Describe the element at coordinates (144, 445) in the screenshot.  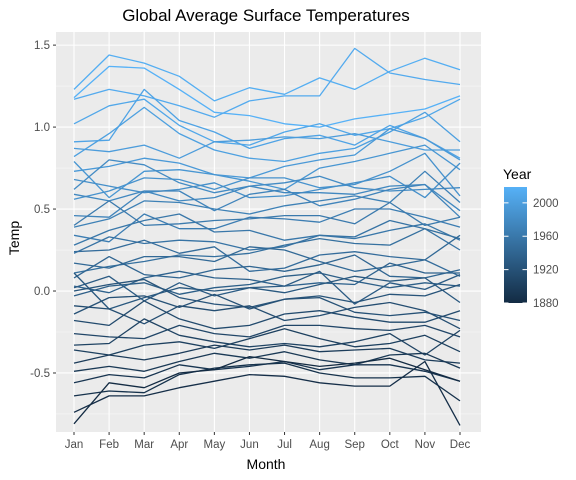
I see `x-tick-label: Mar` at that location.